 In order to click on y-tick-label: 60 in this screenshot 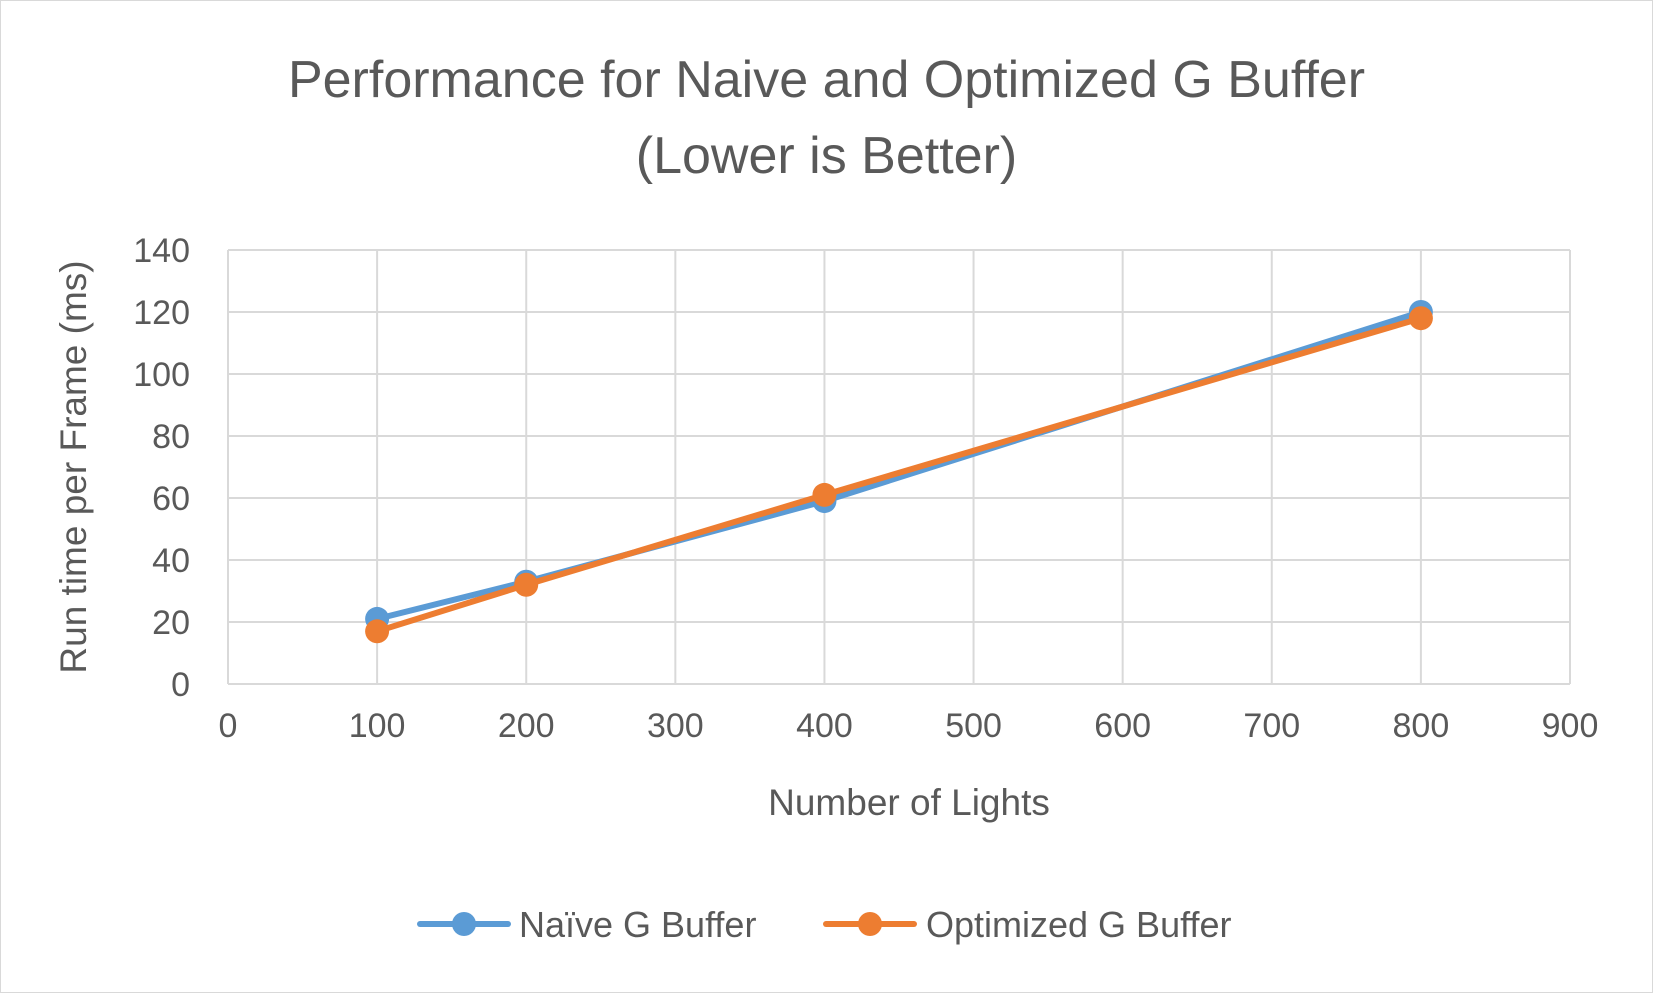, I will do `click(171, 499)`.